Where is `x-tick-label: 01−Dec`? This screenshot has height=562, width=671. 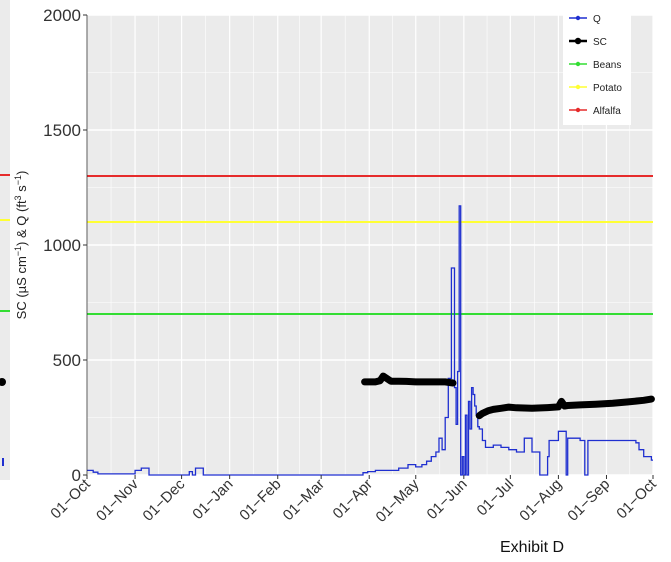 x-tick-label: 01−Dec is located at coordinates (164, 499).